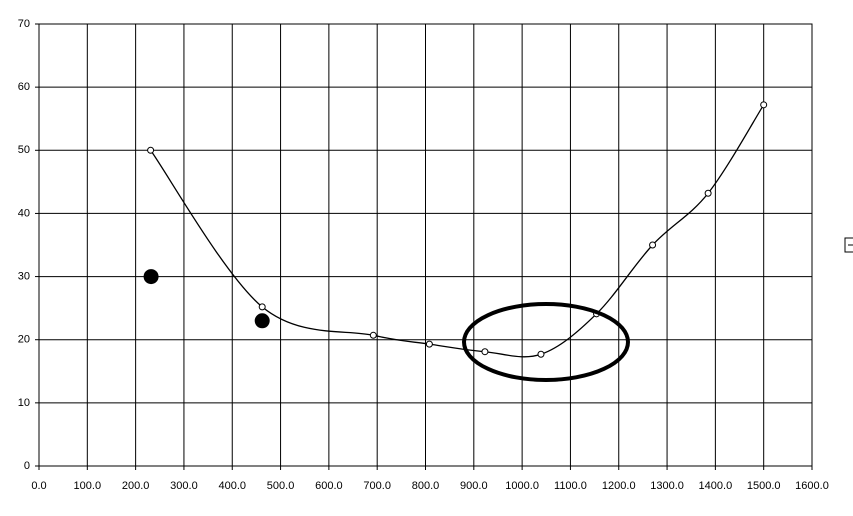  I want to click on x-tick-label: 500.0, so click(281, 486).